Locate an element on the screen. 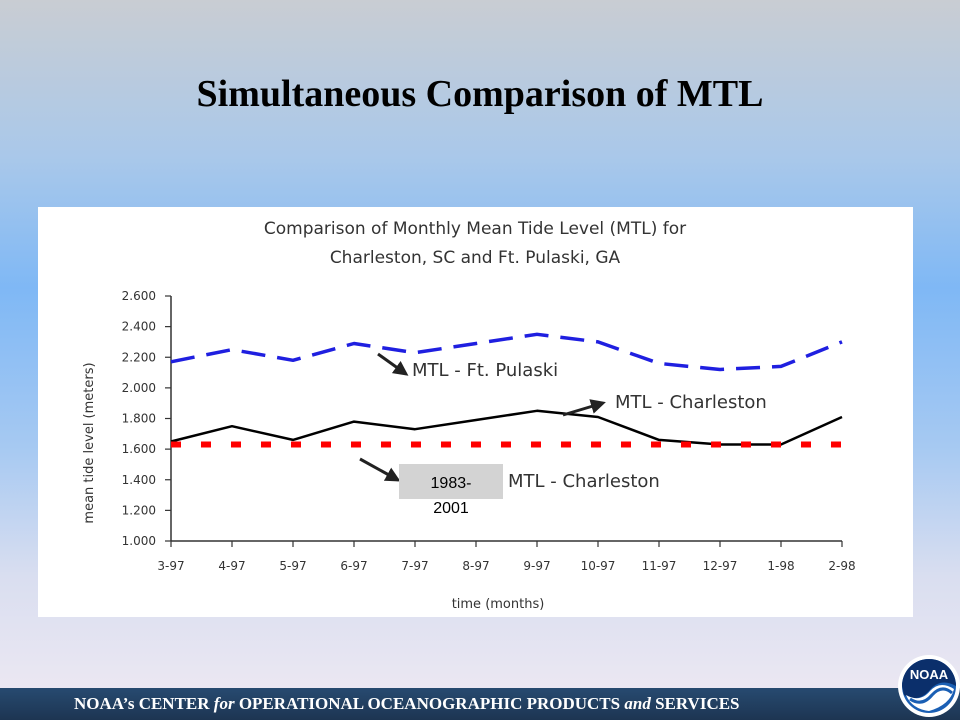  slide-title: Simultaneous Comparison of MTL is located at coordinates (480, 94).